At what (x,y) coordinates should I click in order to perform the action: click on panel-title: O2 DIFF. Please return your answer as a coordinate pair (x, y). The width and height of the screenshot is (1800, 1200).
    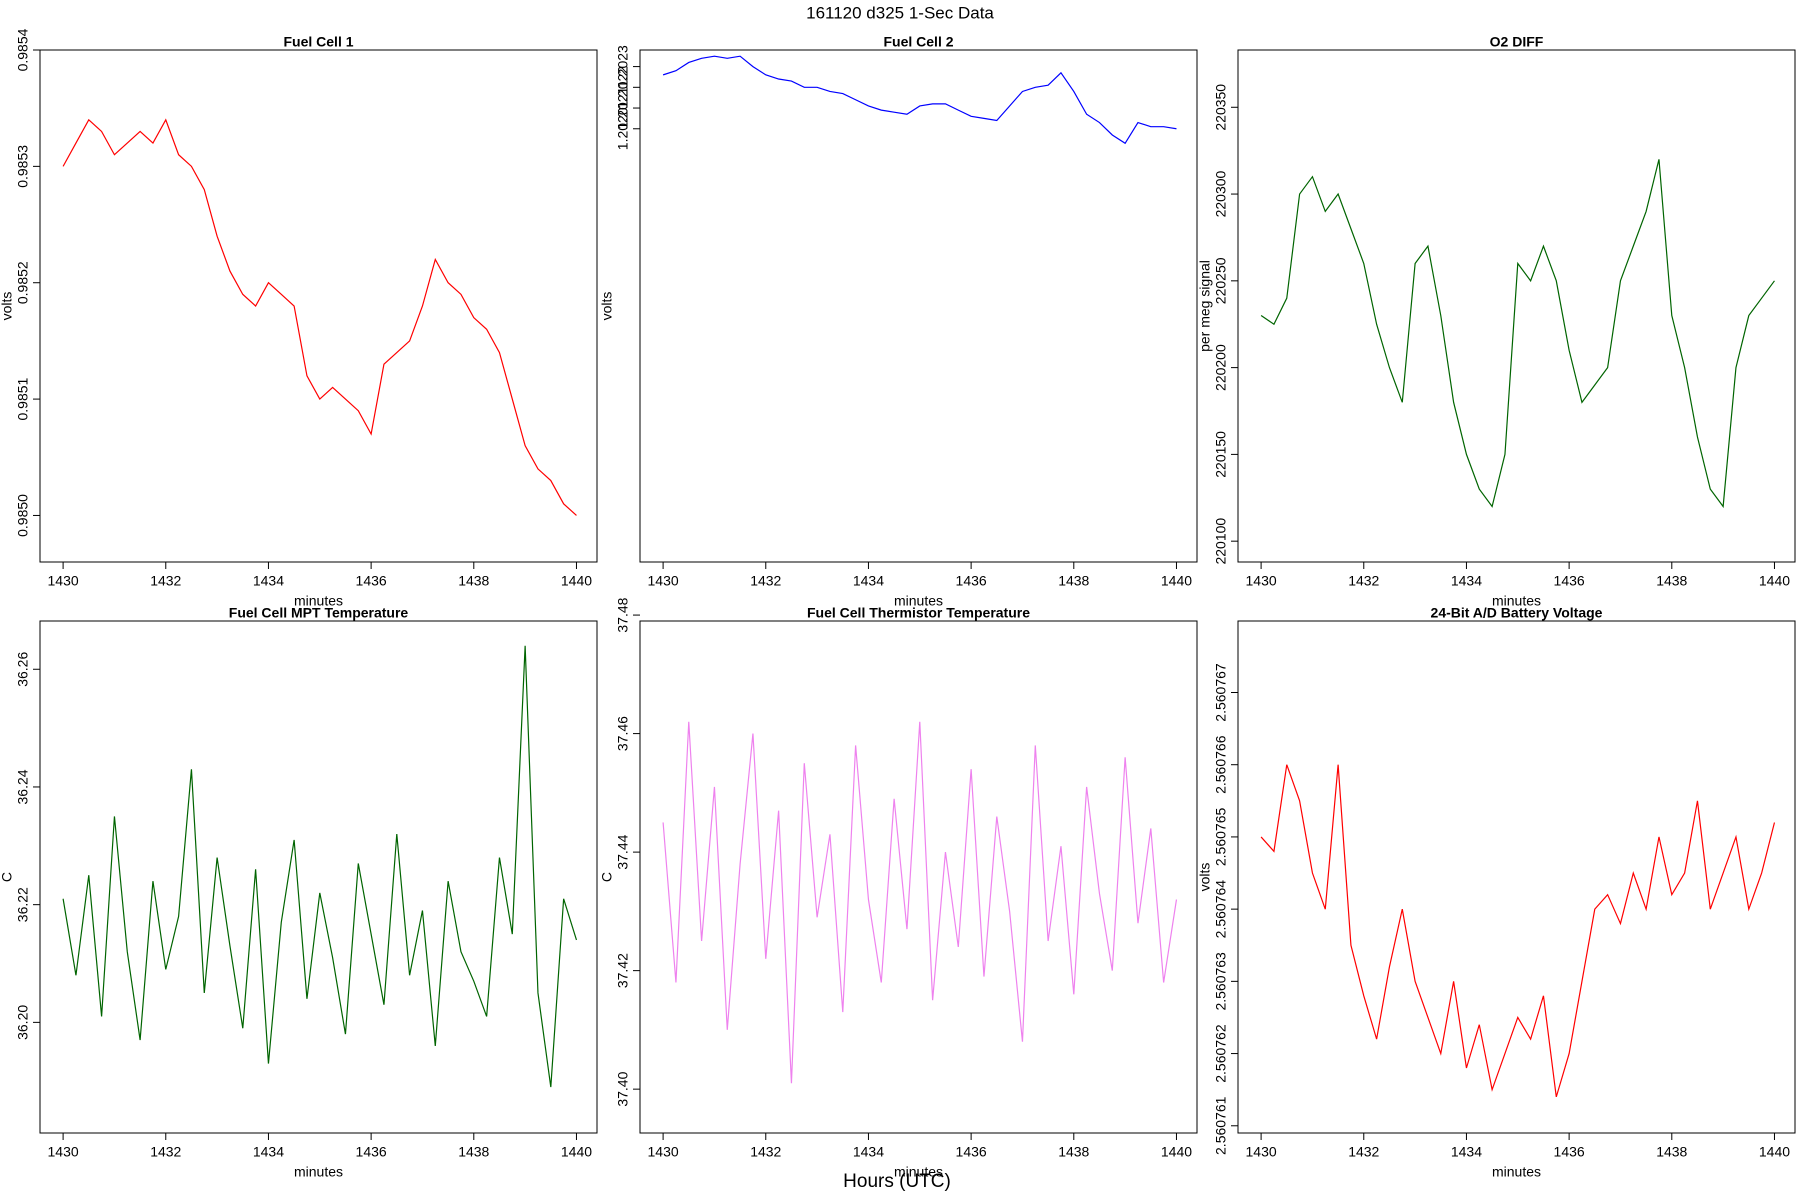
    Looking at the image, I should click on (1517, 42).